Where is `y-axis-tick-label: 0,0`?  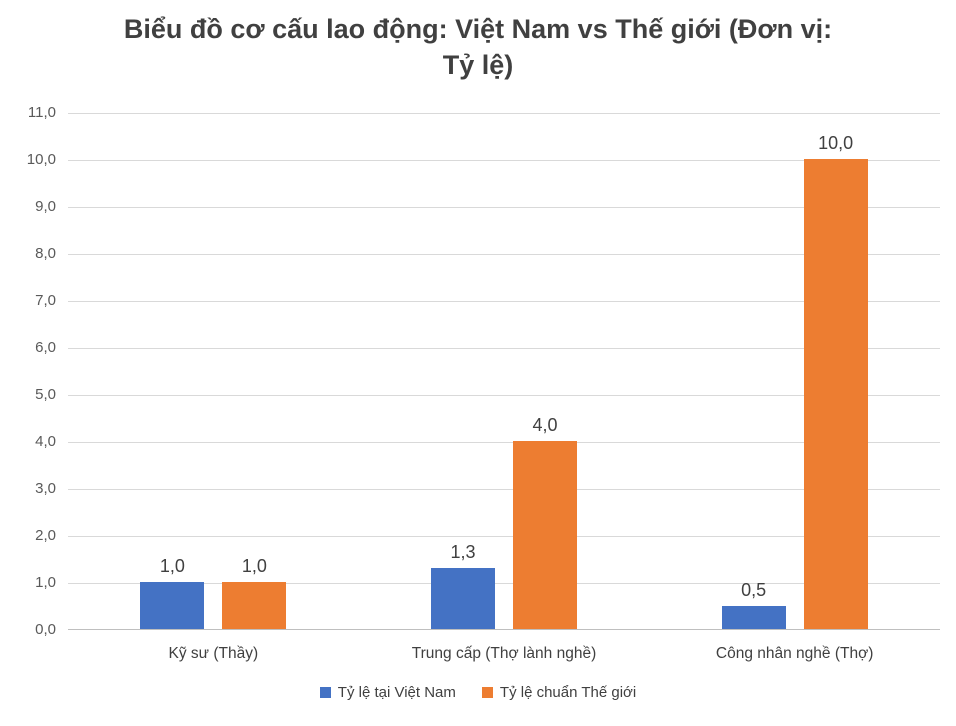
y-axis-tick-label: 0,0 is located at coordinates (45, 629).